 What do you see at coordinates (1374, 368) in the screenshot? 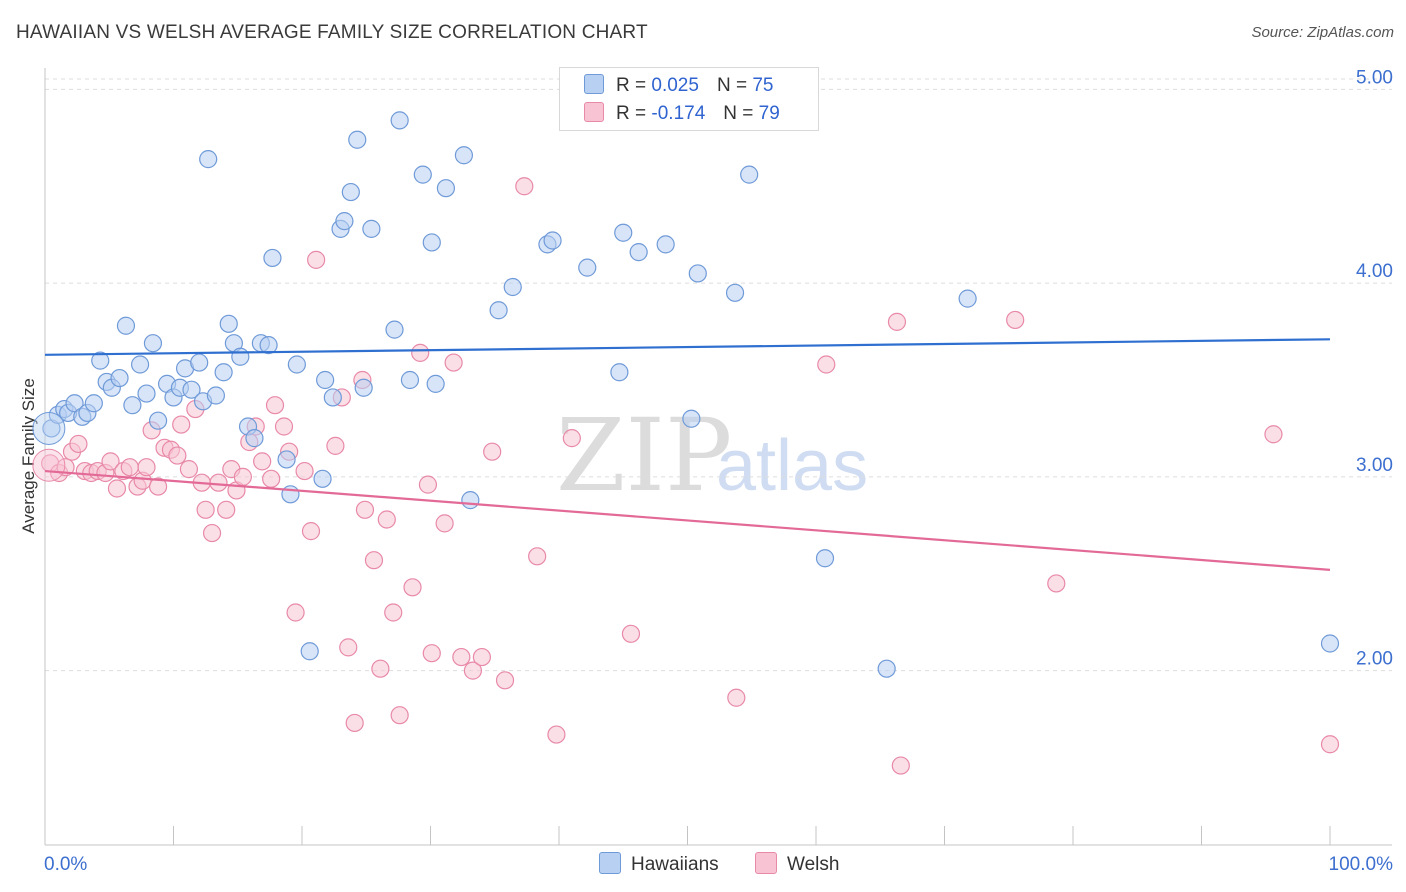
I see `y-tick-labels: 2.00 3.00 4.00 5.00` at bounding box center [1374, 368].